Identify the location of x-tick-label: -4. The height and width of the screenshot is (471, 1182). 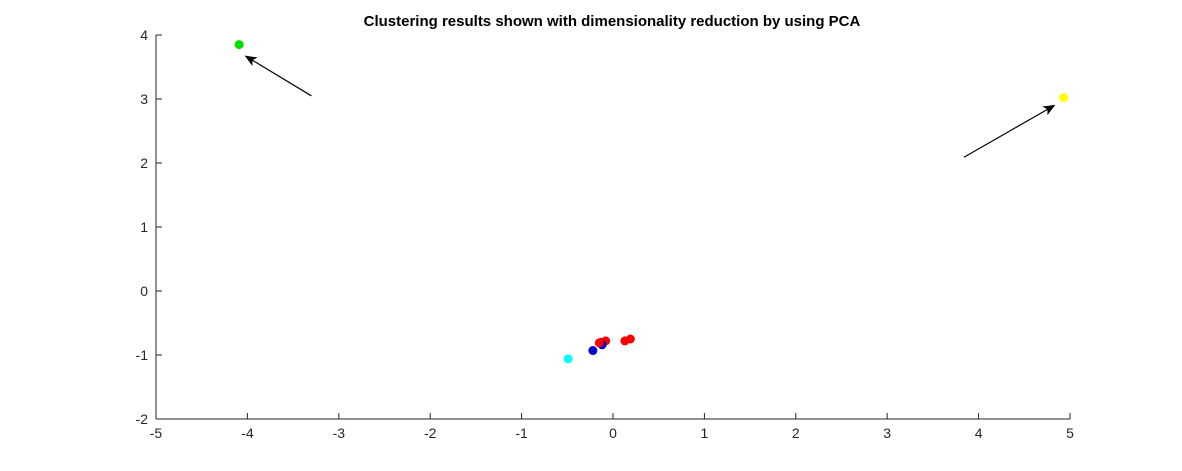
(247, 433).